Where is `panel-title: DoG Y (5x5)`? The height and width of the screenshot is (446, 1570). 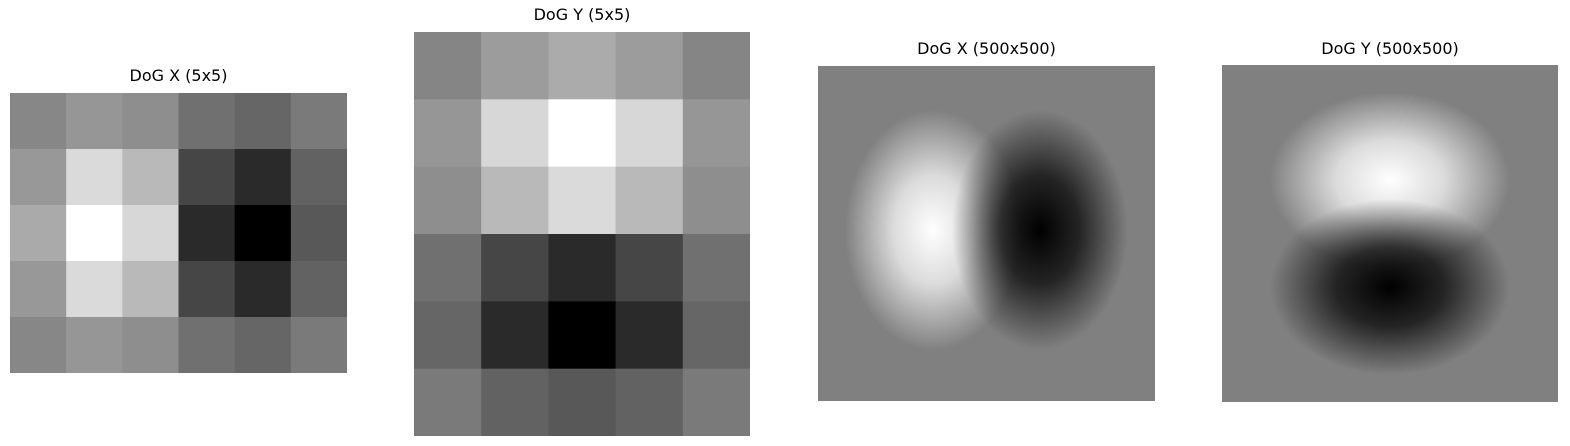 panel-title: DoG Y (5x5) is located at coordinates (582, 14).